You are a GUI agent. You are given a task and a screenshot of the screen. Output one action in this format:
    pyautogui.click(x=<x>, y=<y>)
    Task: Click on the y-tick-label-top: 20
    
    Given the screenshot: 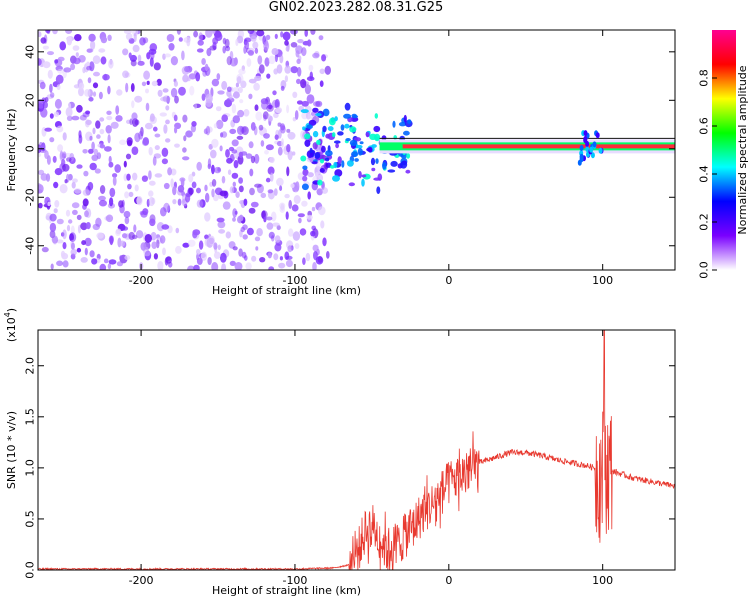 What is the action you would take?
    pyautogui.click(x=30, y=100)
    